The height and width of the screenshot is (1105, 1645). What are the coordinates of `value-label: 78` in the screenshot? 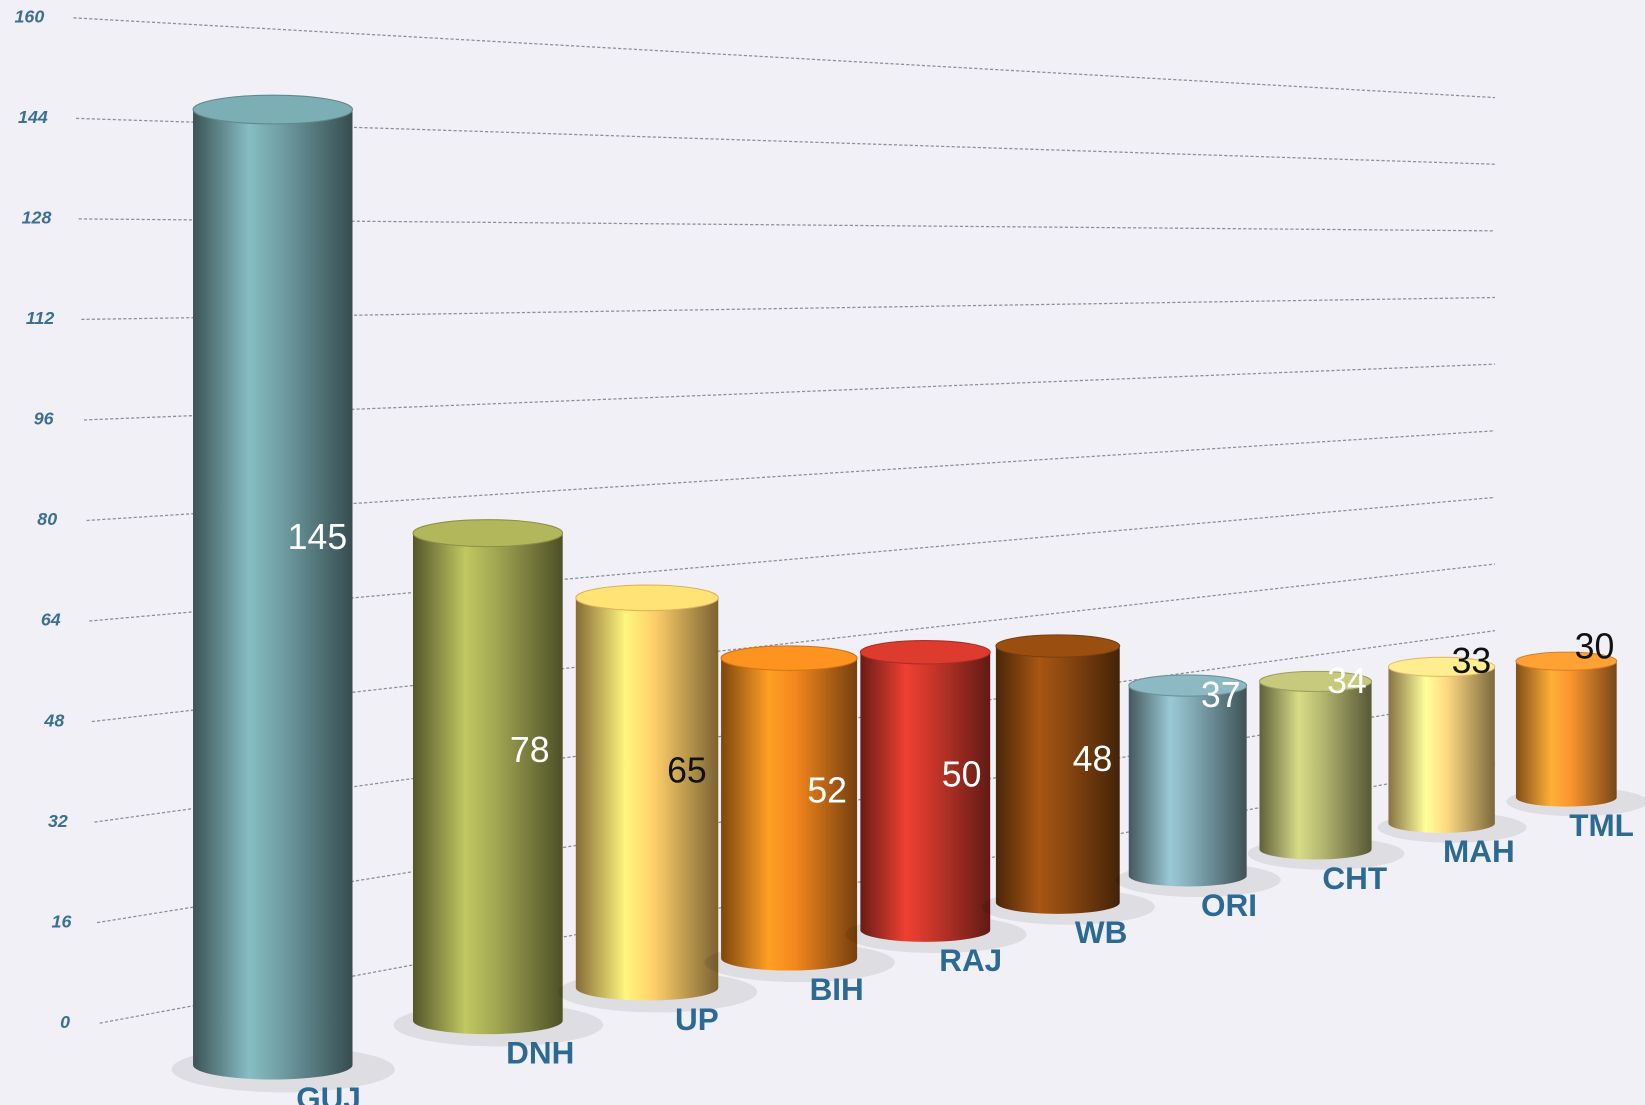 It's located at (530, 750).